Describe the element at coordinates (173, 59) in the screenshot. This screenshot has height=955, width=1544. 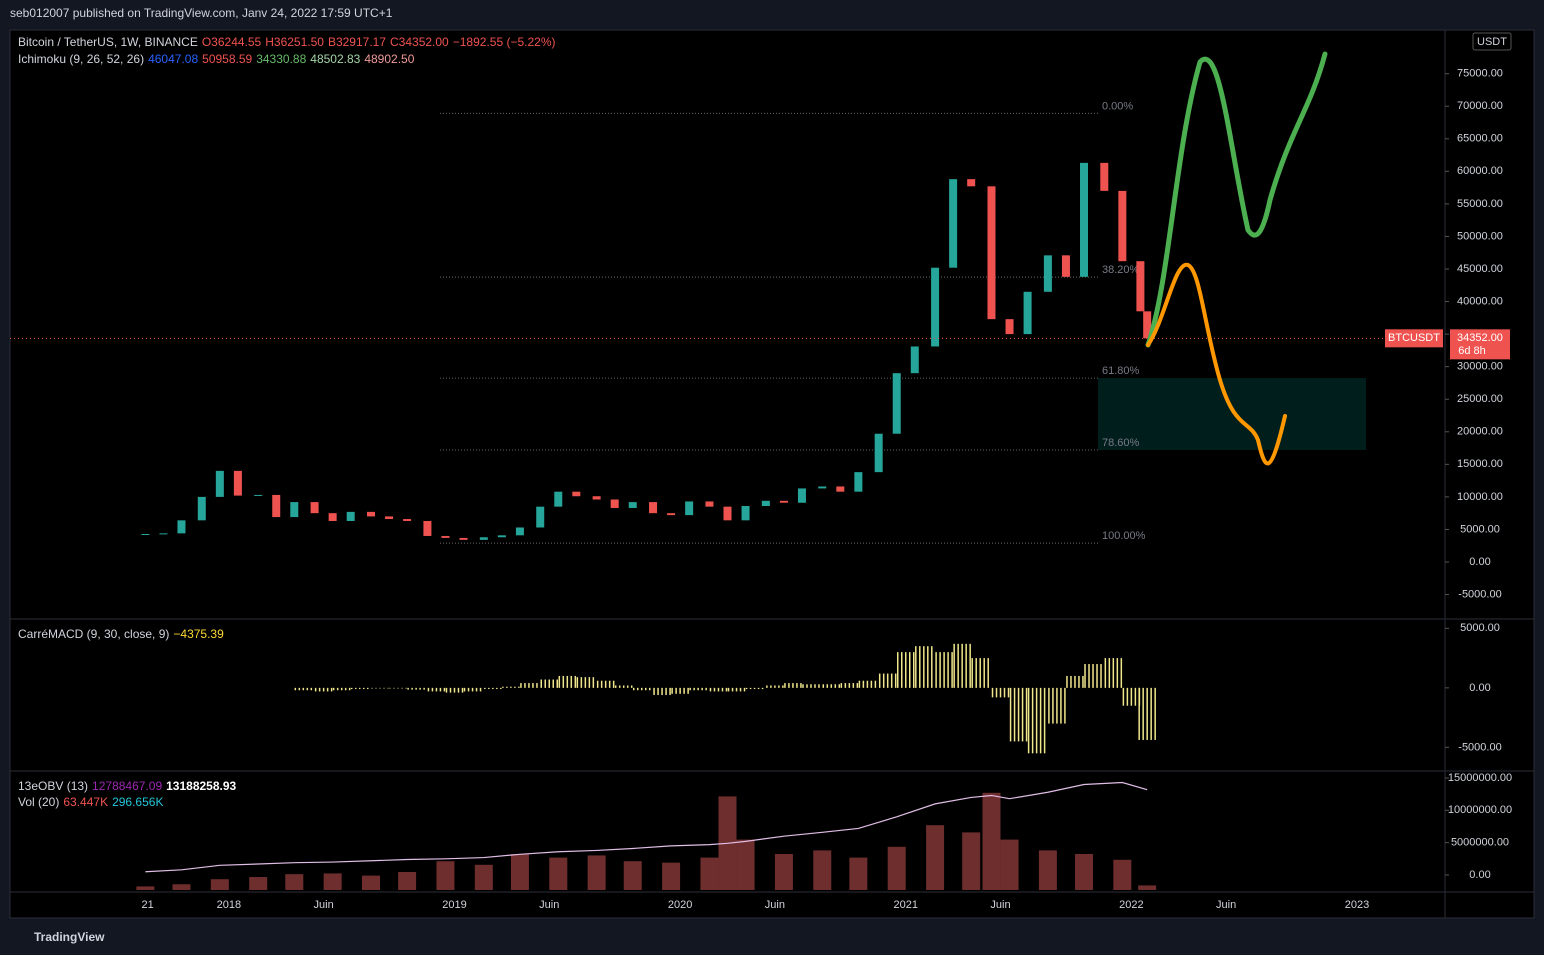
I see `legend-text: 46047.08` at that location.